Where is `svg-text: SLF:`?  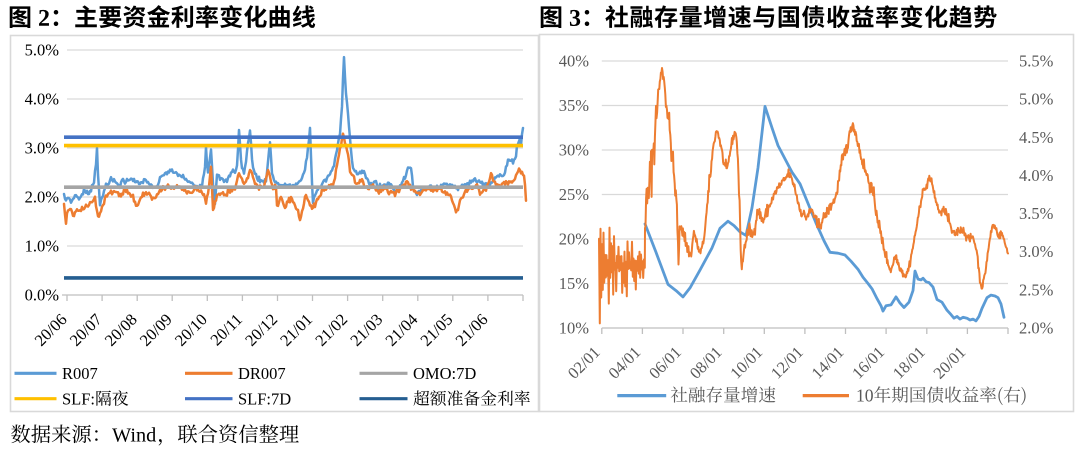
svg-text: SLF: is located at coordinates (78, 399).